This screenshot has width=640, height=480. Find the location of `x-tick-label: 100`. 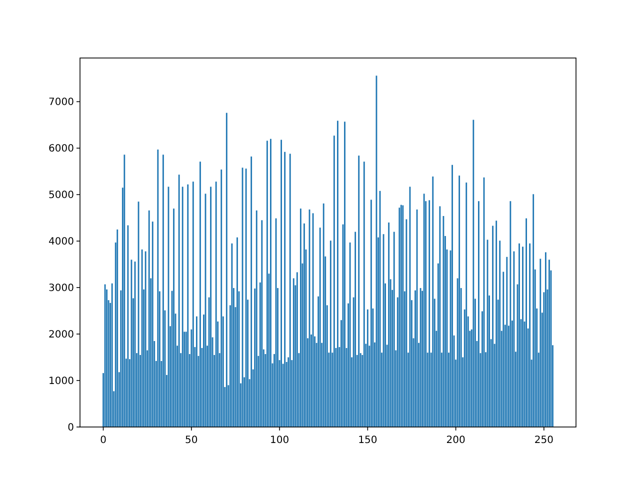

x-tick-label: 100 is located at coordinates (280, 440).